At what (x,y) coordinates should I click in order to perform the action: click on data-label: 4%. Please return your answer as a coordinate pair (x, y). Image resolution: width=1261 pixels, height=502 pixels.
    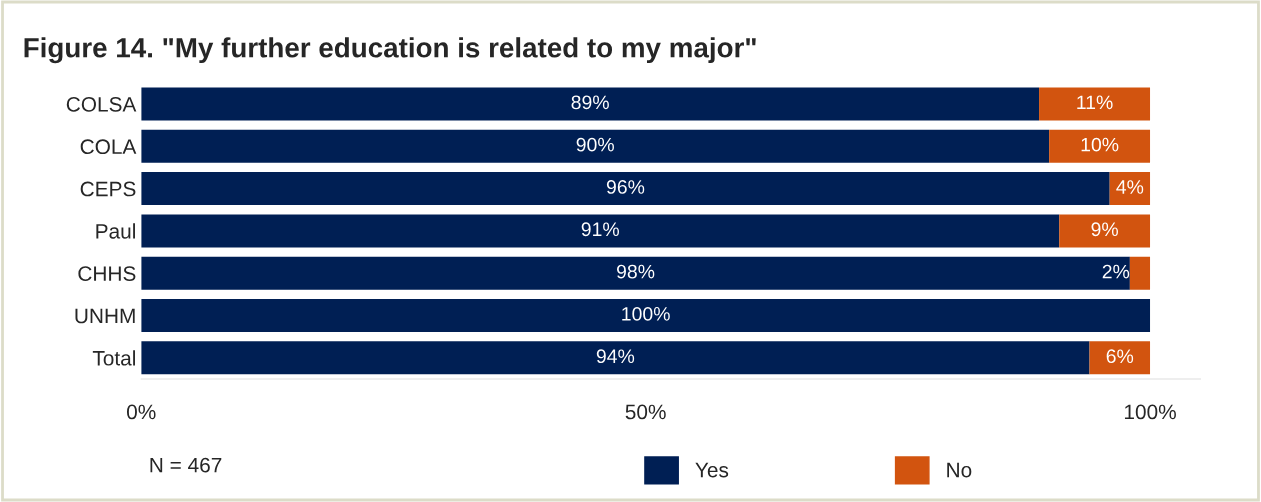
    Looking at the image, I should click on (1130, 187).